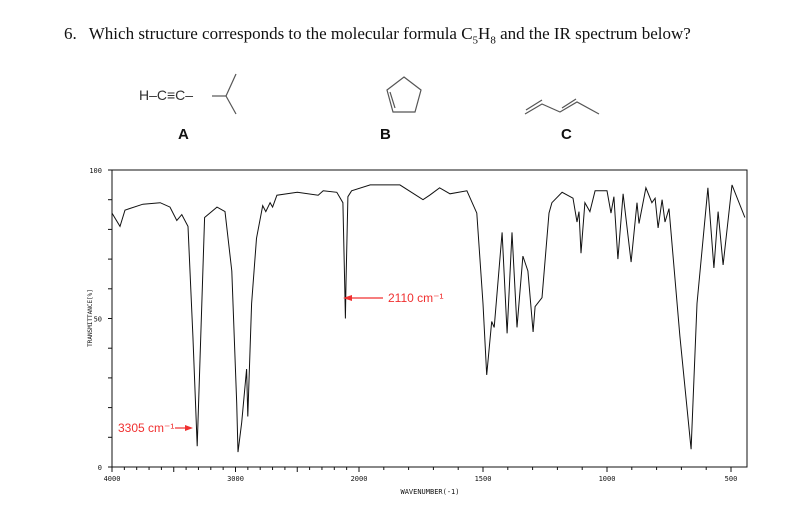 The height and width of the screenshot is (513, 795). Describe the element at coordinates (166, 95) in the screenshot. I see `structure-a-formula: H–C≡C–` at that location.